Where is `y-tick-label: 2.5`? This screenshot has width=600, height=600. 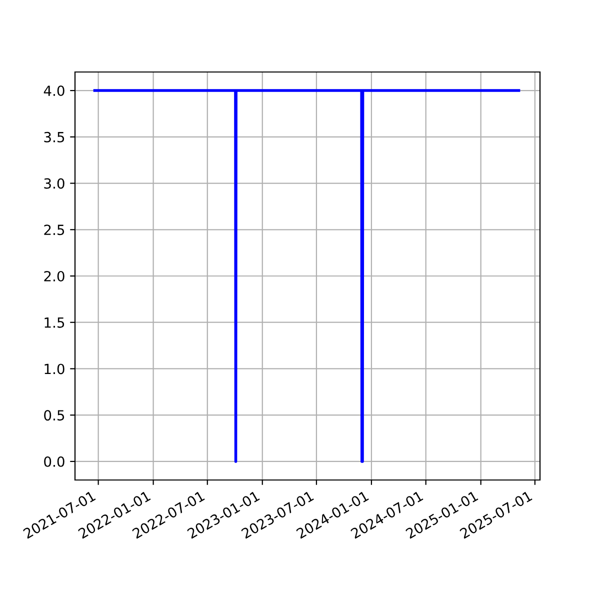 y-tick-label: 2.5 is located at coordinates (54, 230).